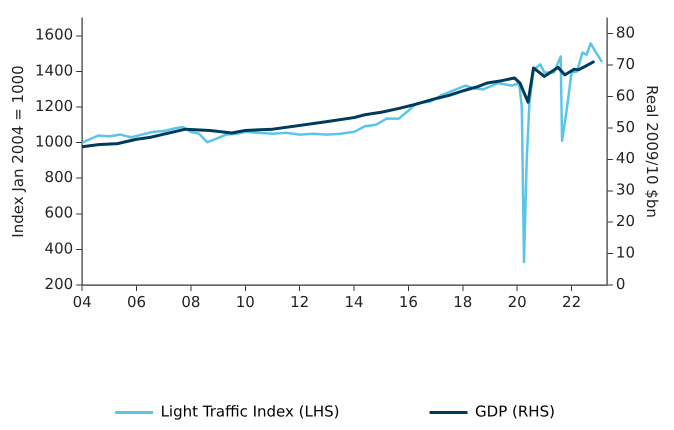  What do you see at coordinates (59, 248) in the screenshot?
I see `y-tick-label: 400` at bounding box center [59, 248].